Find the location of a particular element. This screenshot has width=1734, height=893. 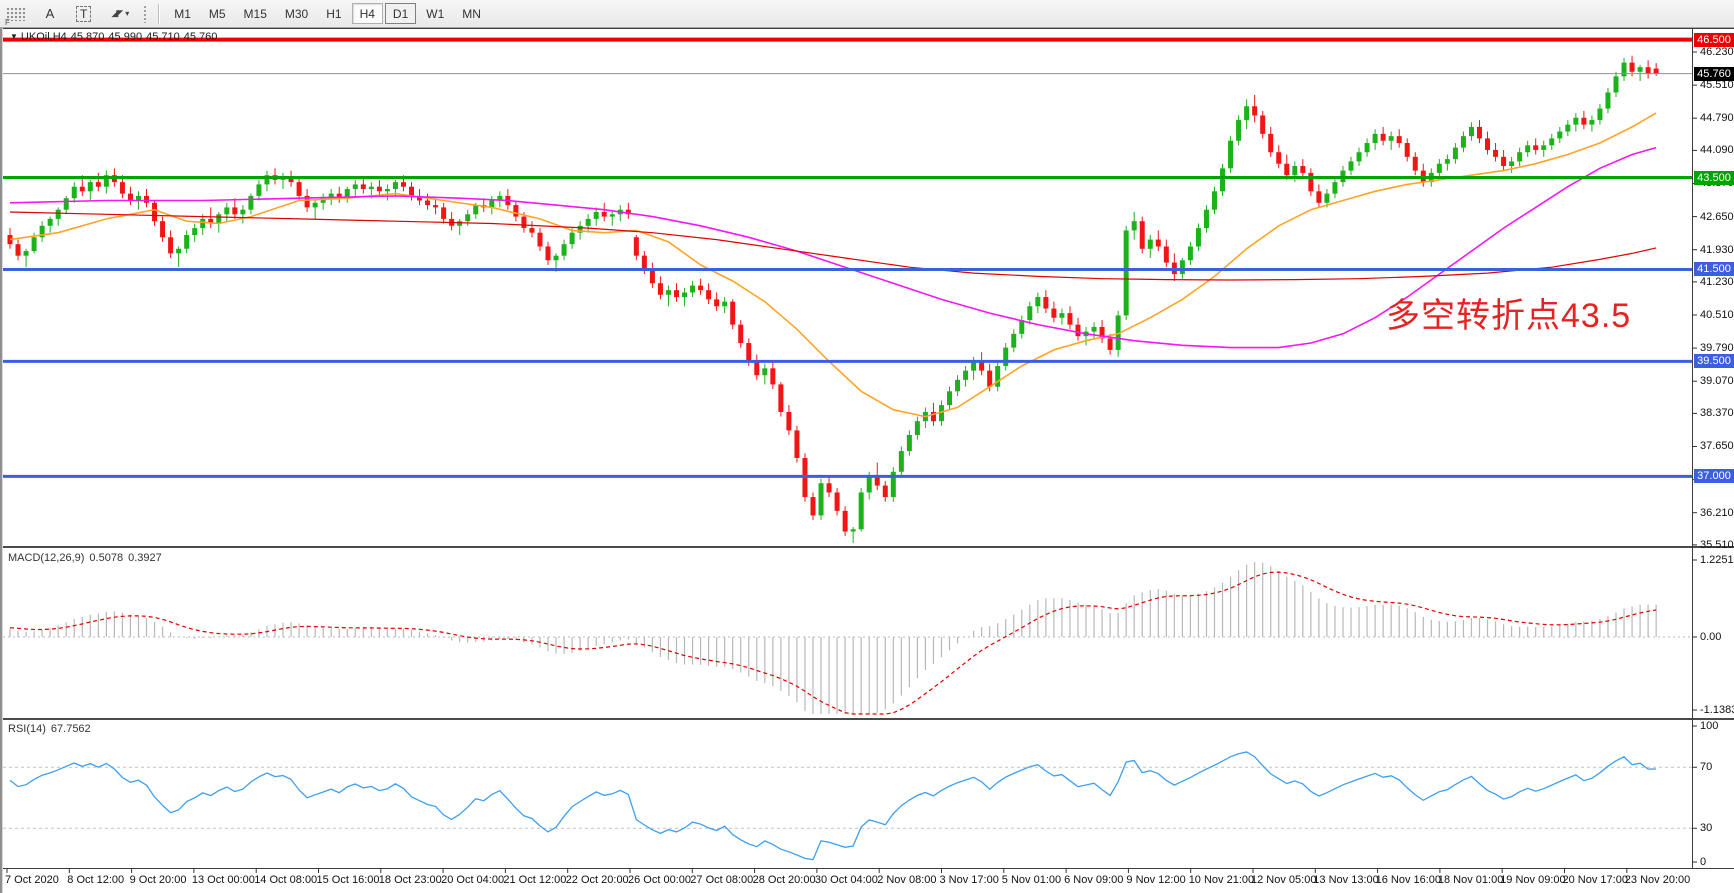

price-tick-label: 37.650 is located at coordinates (1717, 446).